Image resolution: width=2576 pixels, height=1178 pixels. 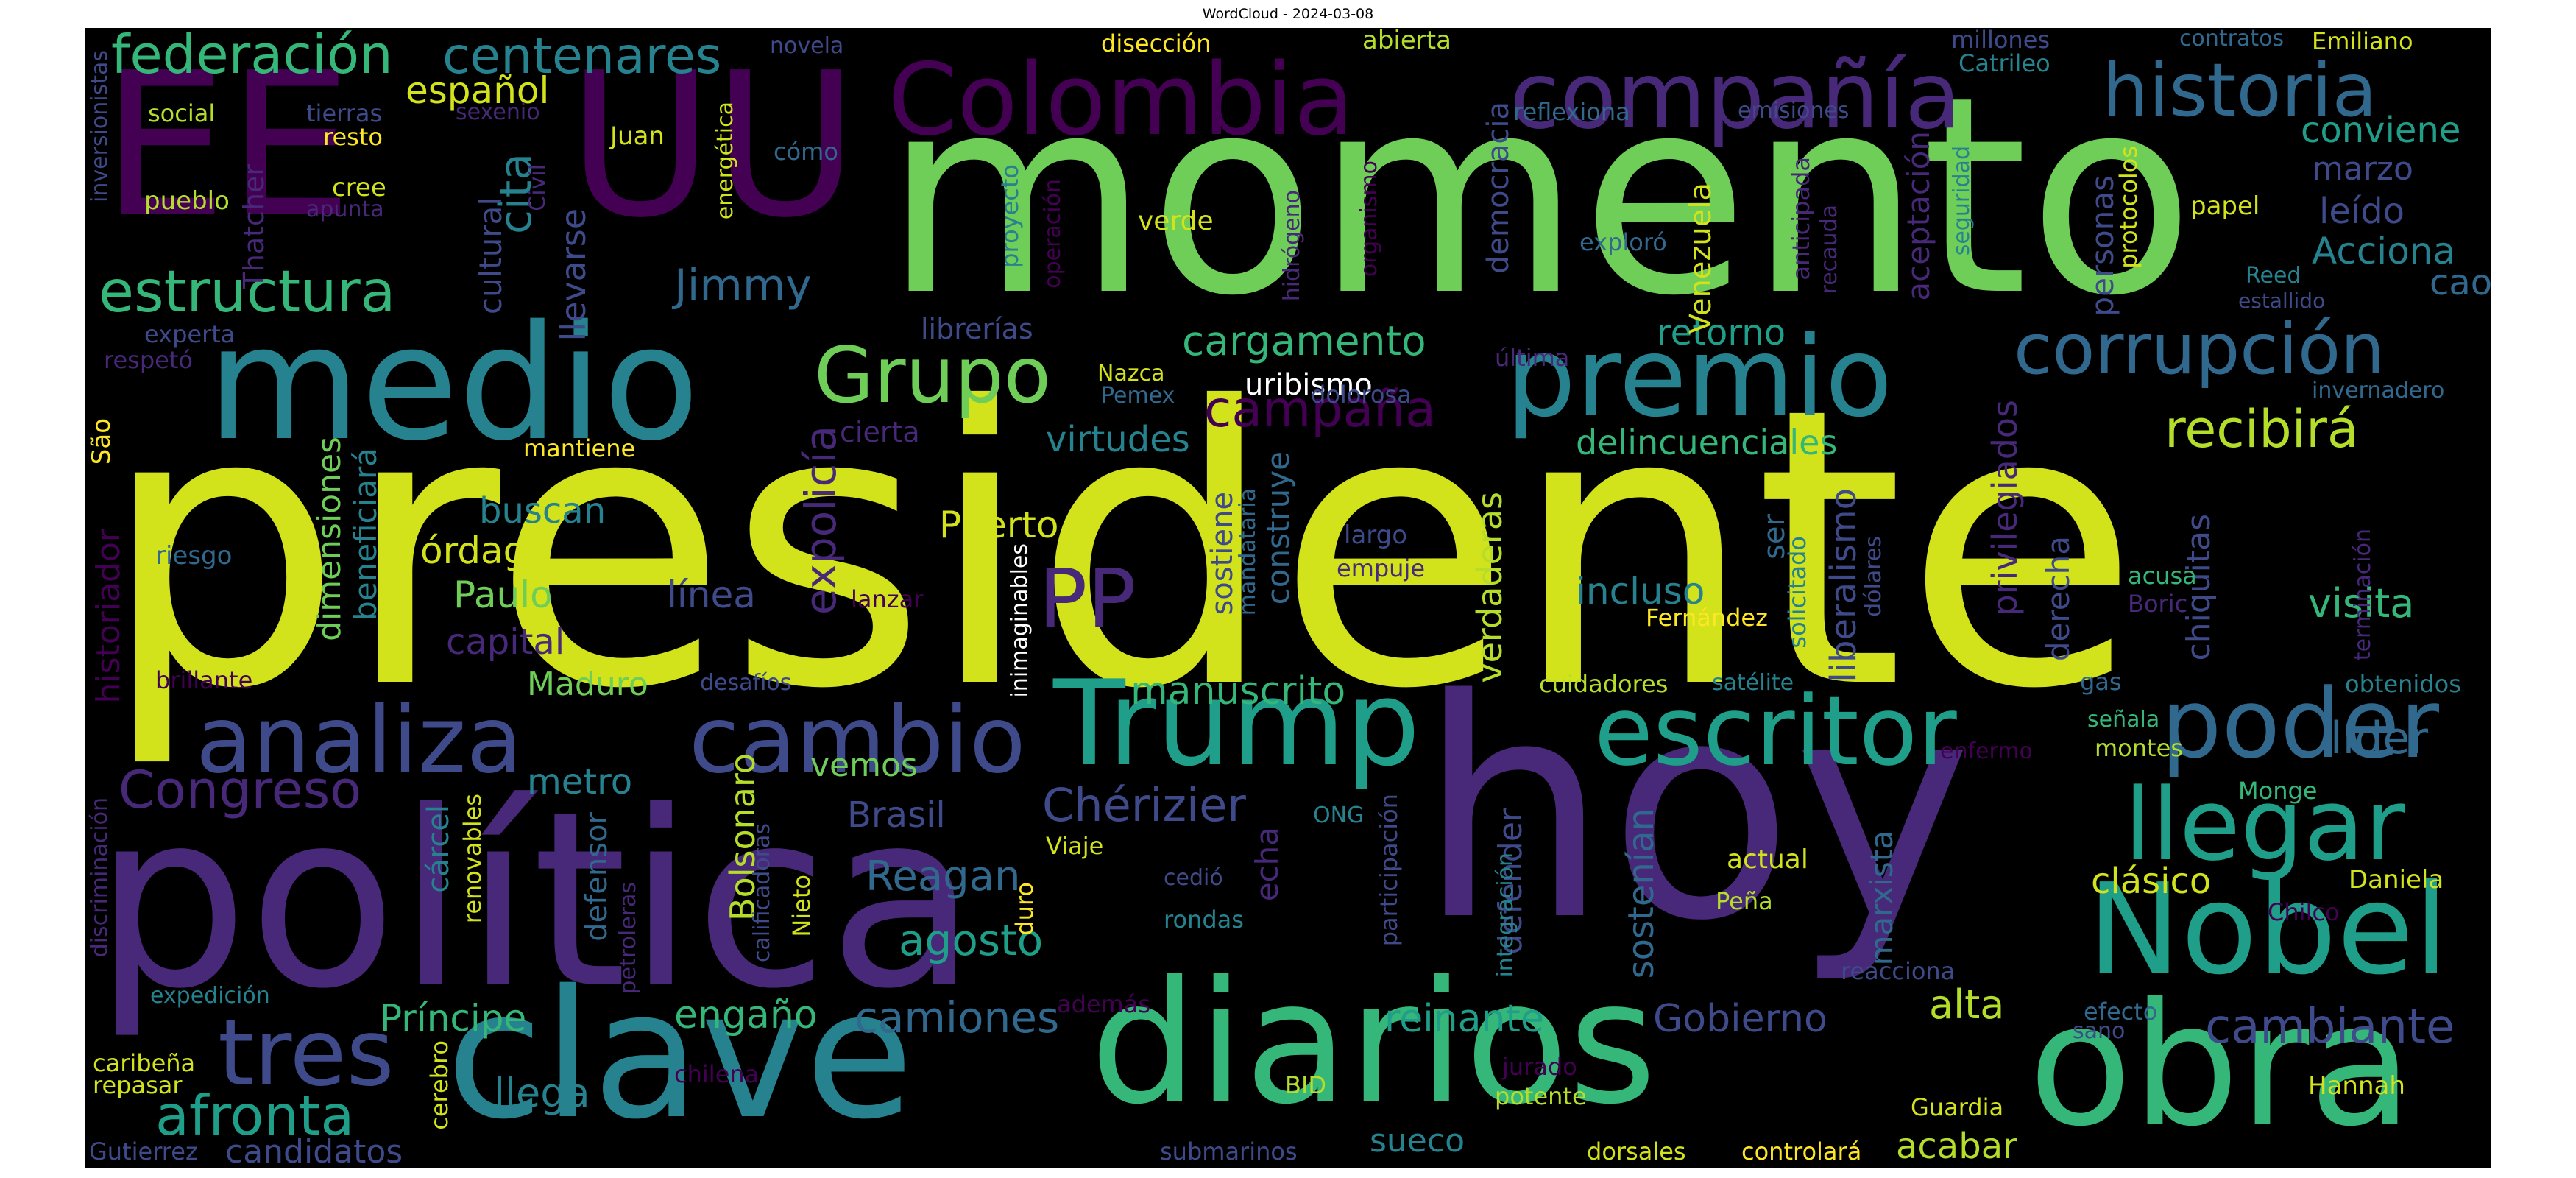 What do you see at coordinates (1829, 249) in the screenshot?
I see `word-recauda: recauda` at bounding box center [1829, 249].